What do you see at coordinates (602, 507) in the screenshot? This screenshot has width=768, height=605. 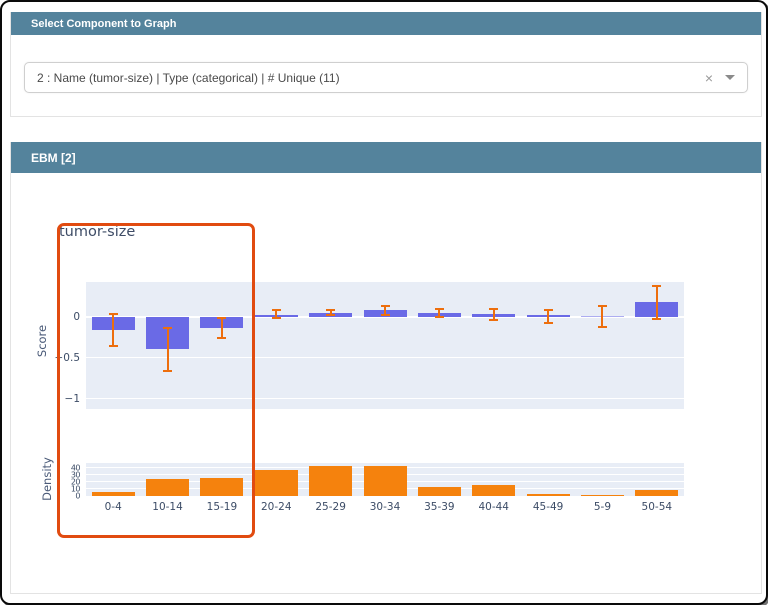 I see `category-tick-label: 5-9` at bounding box center [602, 507].